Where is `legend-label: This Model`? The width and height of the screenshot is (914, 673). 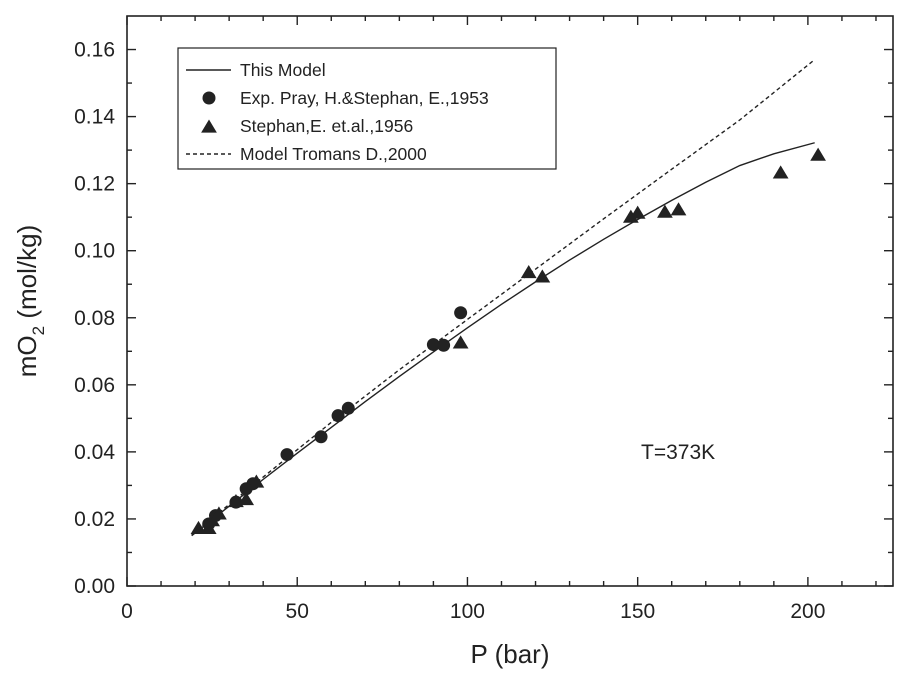
legend-label: This Model is located at coordinates (283, 70).